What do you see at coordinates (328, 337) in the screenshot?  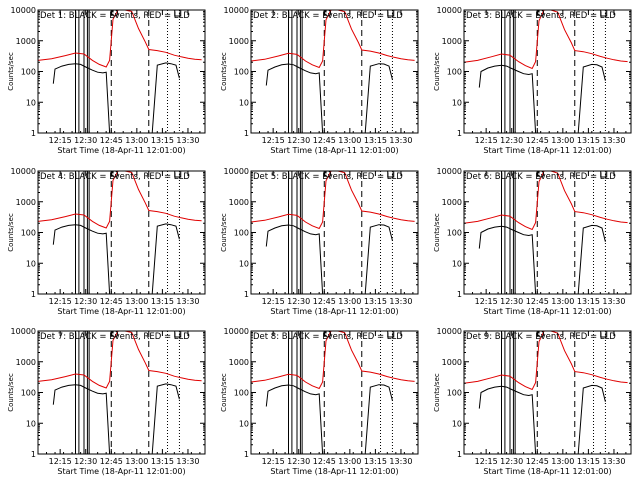 I see `panel-title: Det 8: BLACK = Events, RED = LLD` at bounding box center [328, 337].